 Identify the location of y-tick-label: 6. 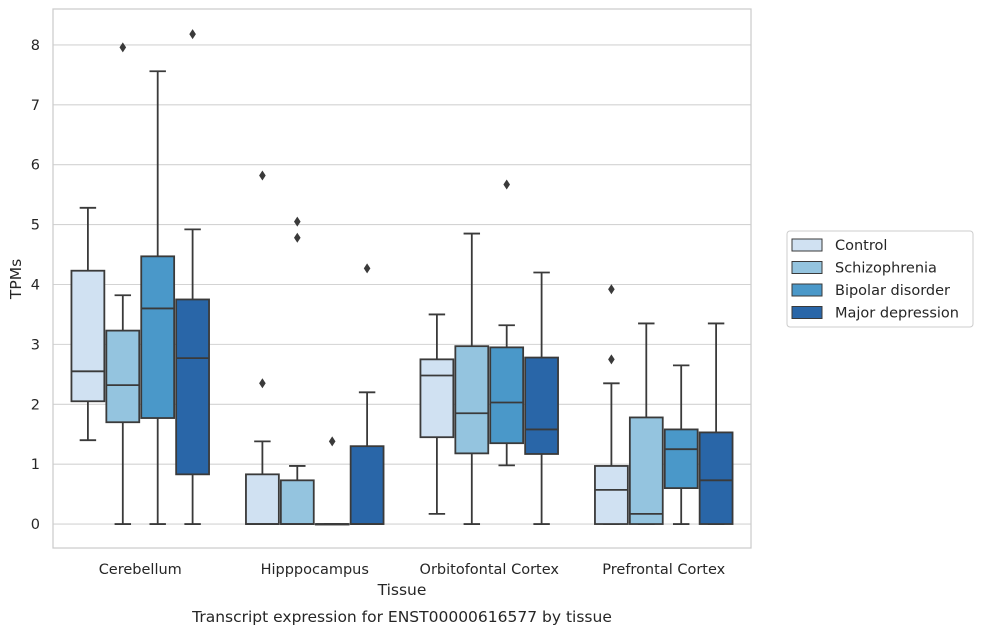
(35, 166).